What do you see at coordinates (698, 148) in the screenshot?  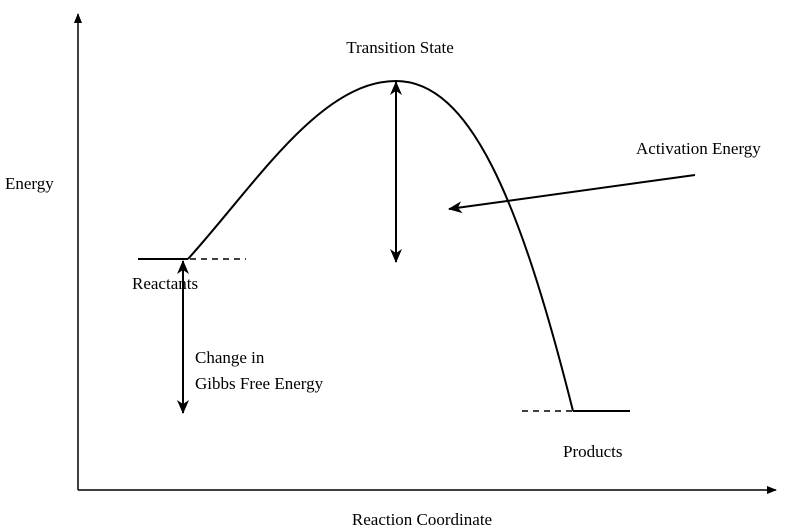 I see `activation-energy-label: Activation Energy` at bounding box center [698, 148].